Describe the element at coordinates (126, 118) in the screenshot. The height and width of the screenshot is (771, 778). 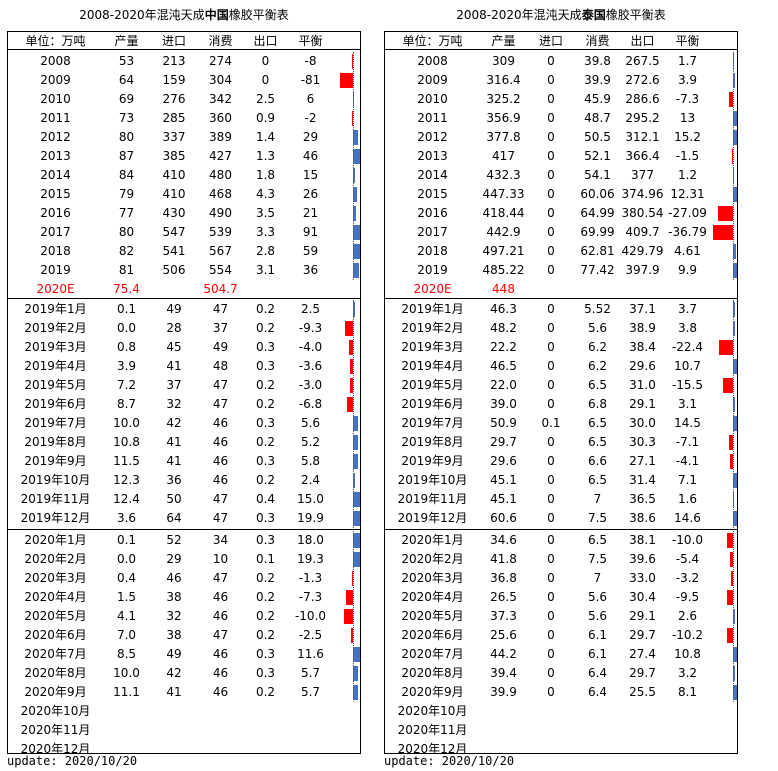
I see `cell-output: 73` at that location.